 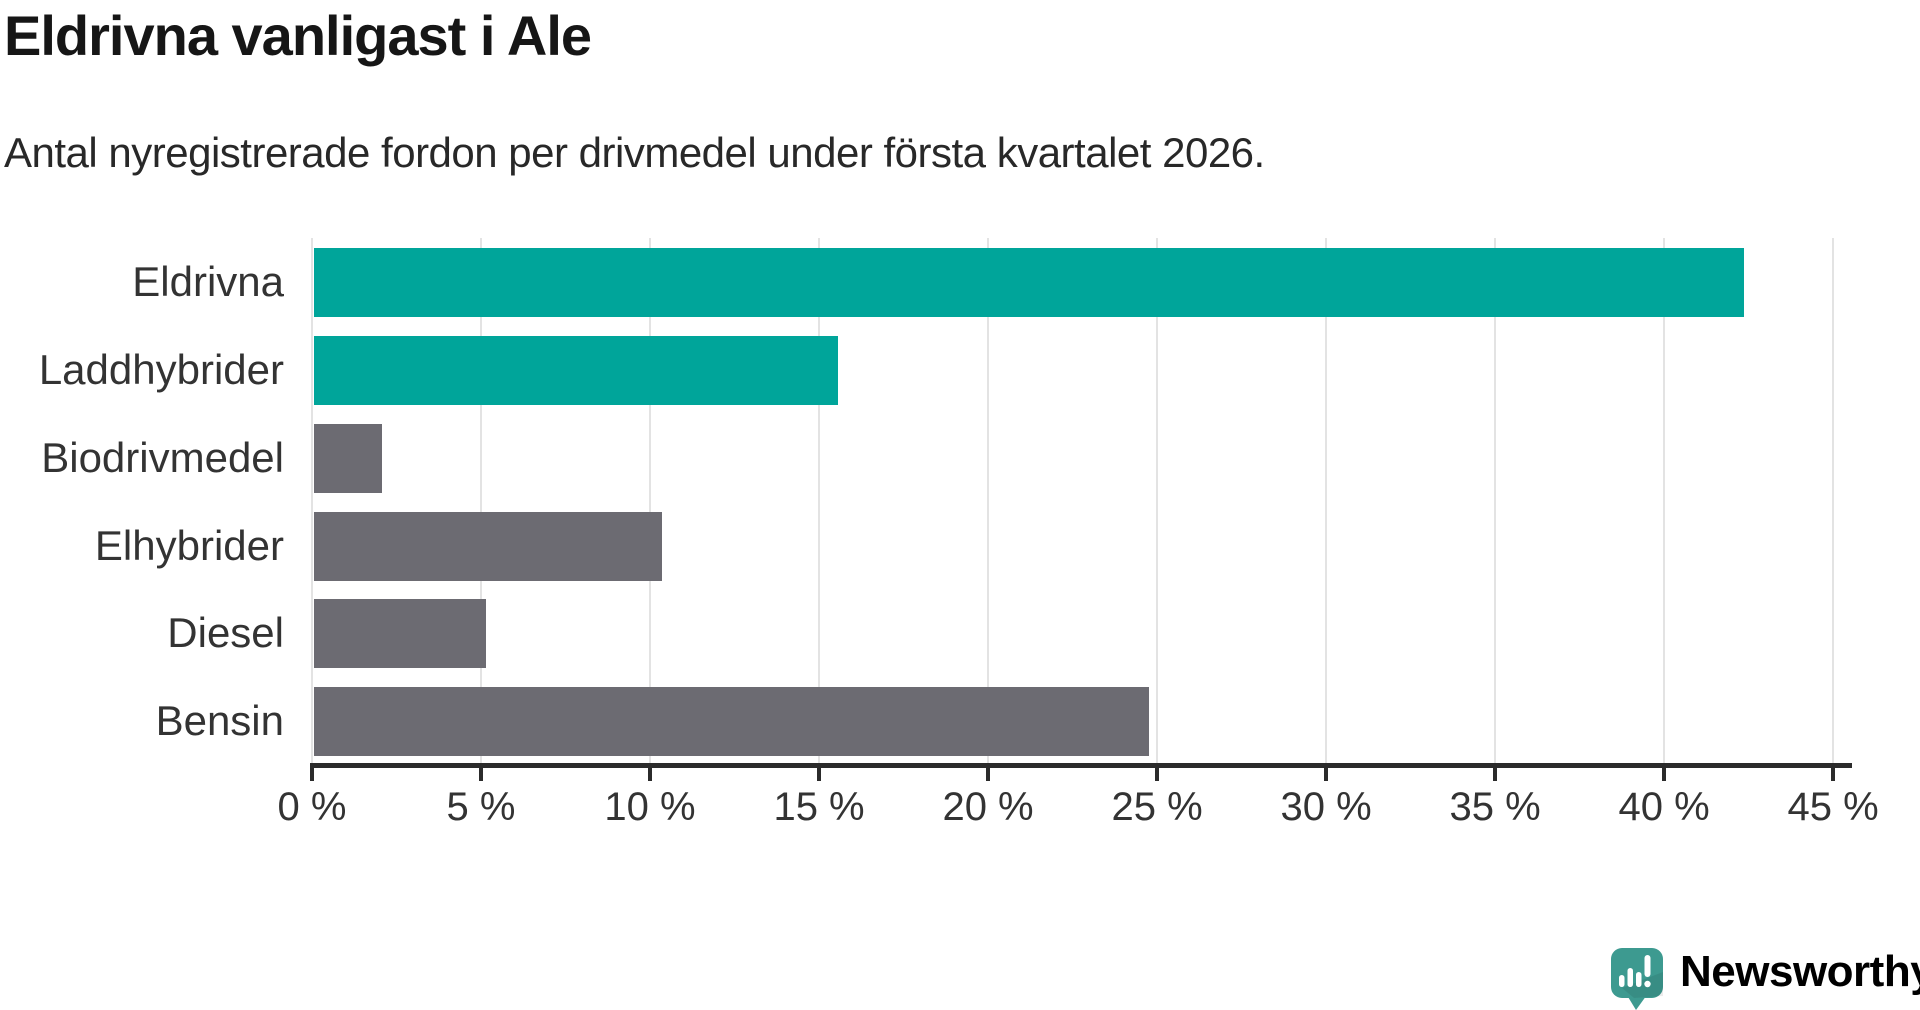 What do you see at coordinates (348, 458) in the screenshot?
I see `bar-biodrivmedel` at bounding box center [348, 458].